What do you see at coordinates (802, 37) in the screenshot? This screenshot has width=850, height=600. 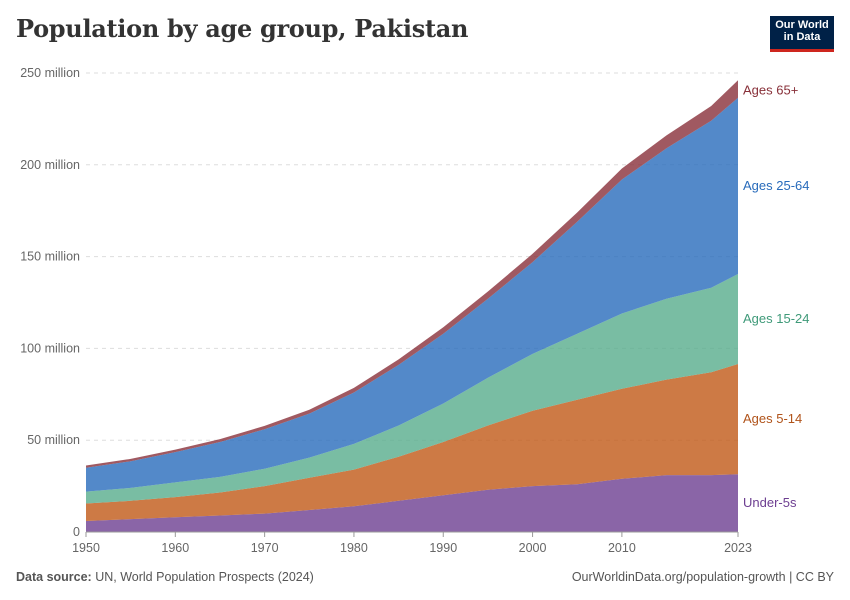 I see `logo-line-2: in Data` at bounding box center [802, 37].